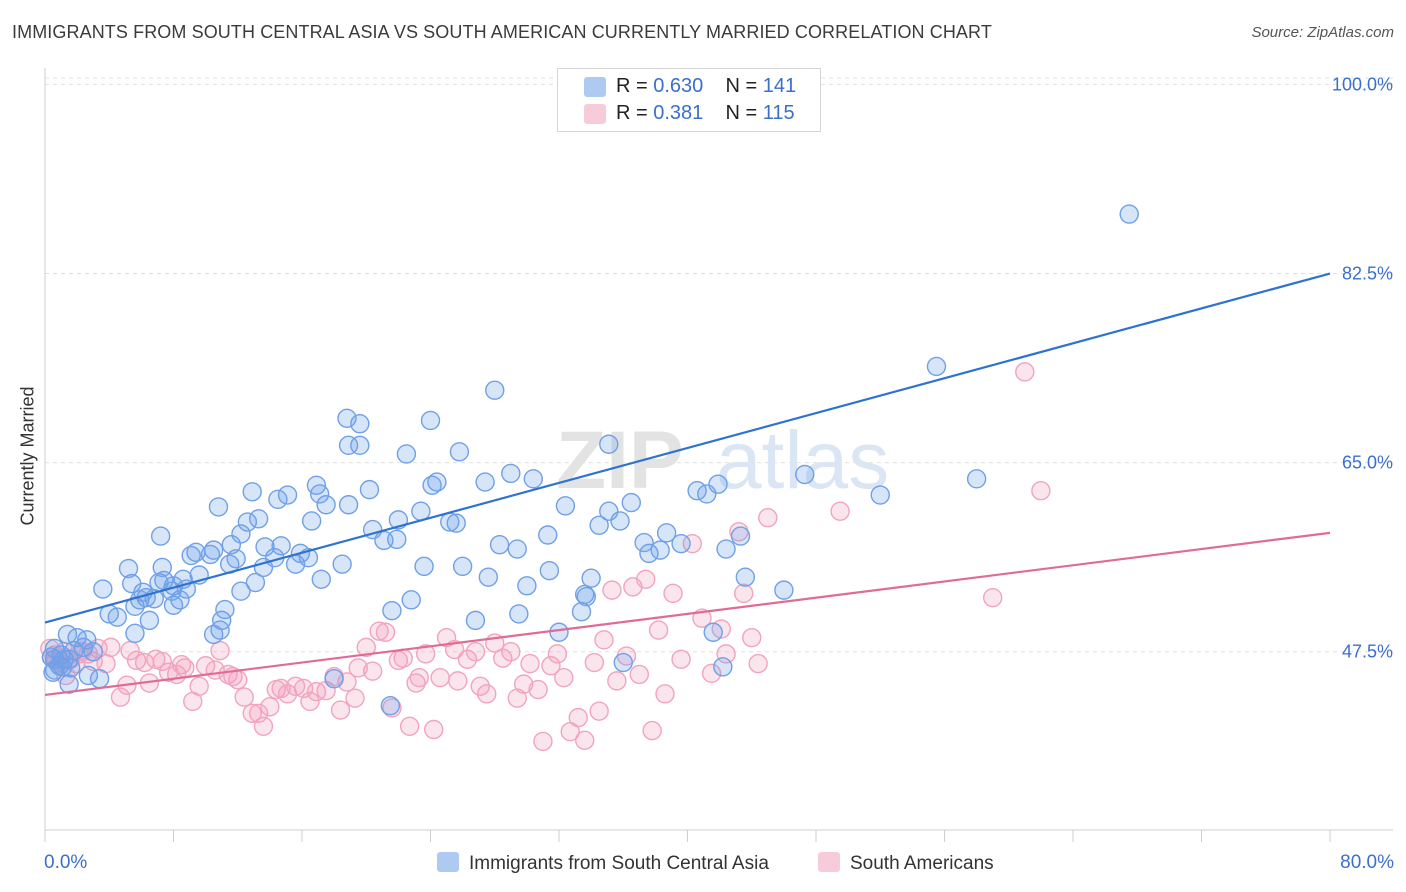  Describe the element at coordinates (778, 113) in the screenshot. I see `legend-n-value-pink: 115` at that location.